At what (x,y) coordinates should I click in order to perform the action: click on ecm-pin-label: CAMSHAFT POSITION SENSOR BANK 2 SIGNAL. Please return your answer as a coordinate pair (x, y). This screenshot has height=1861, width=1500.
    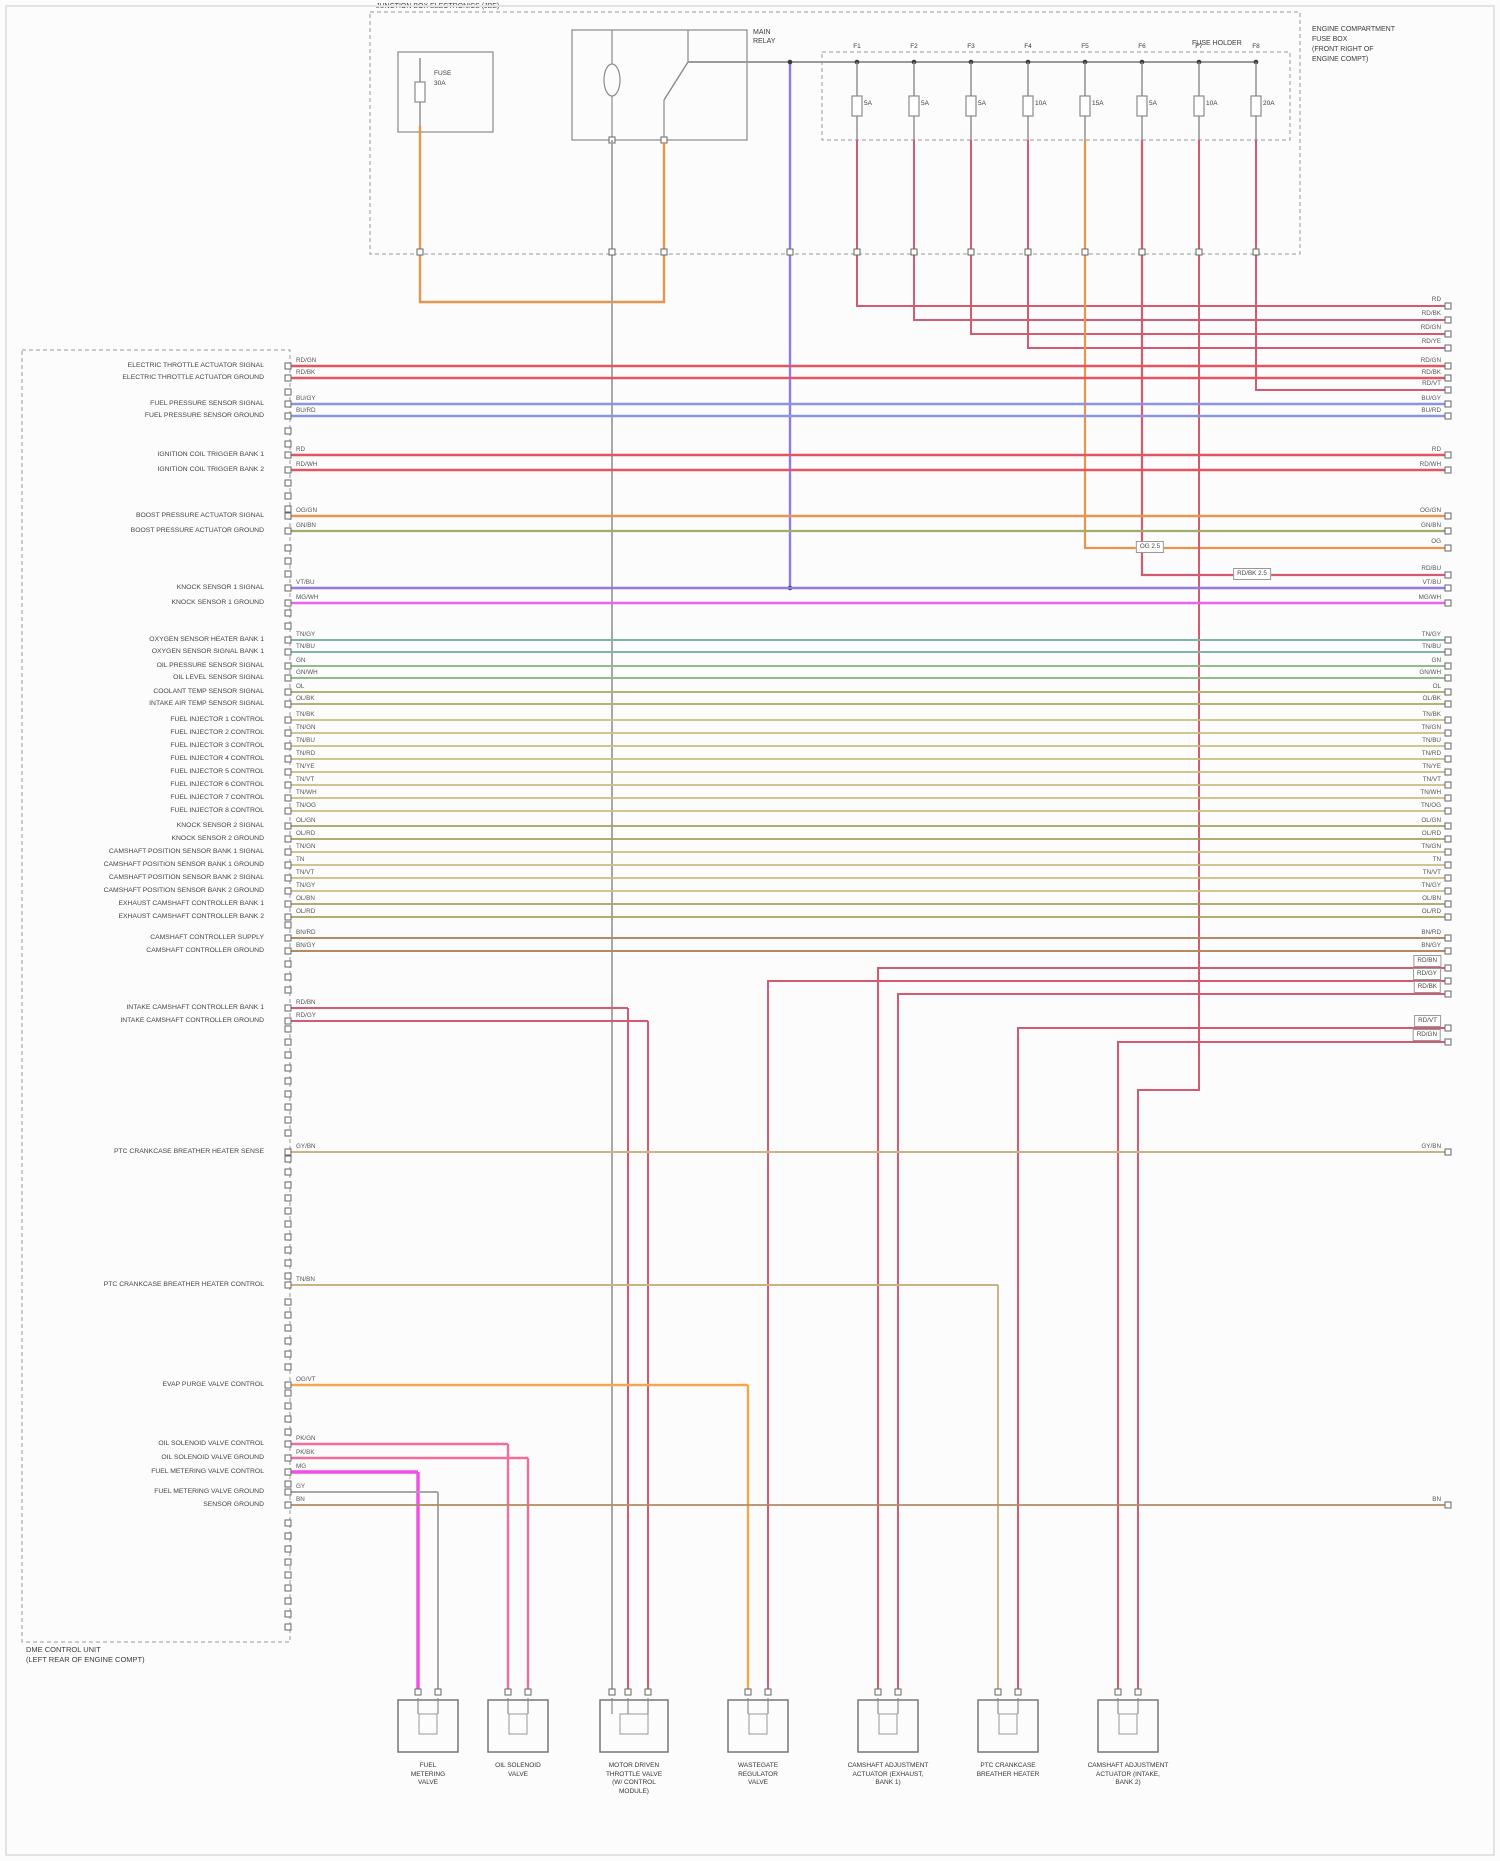
    Looking at the image, I should click on (186, 877).